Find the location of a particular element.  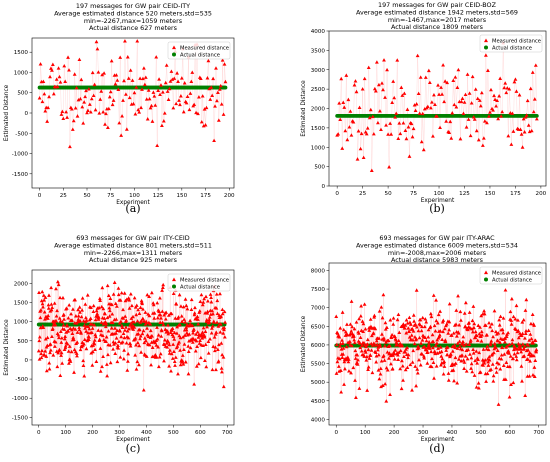

y-tick-label: 3000 is located at coordinates (318, 71).